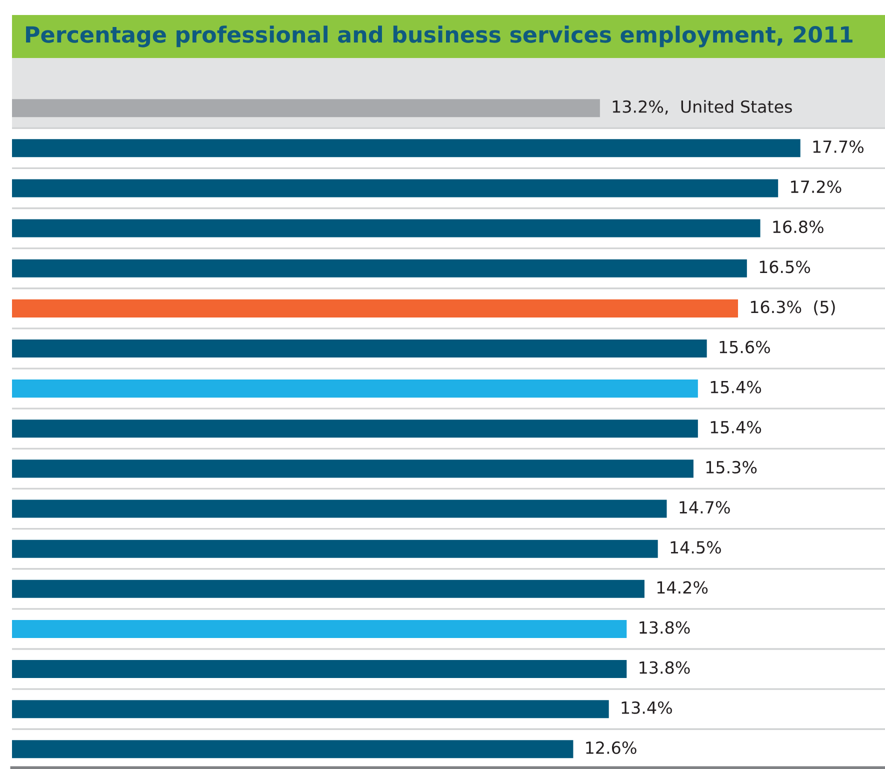  Describe the element at coordinates (838, 146) in the screenshot. I see `data-label: 17.7%` at that location.